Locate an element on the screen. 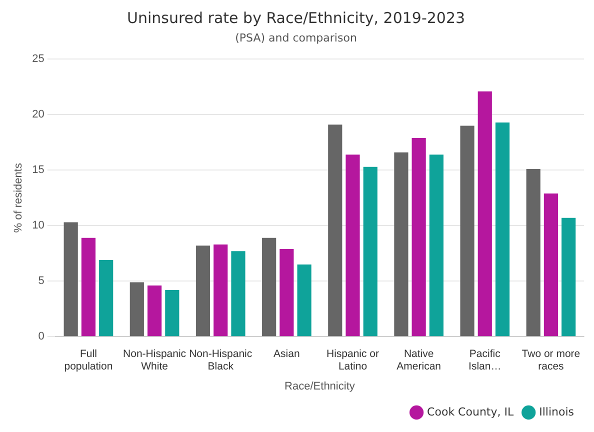  x-tick-label: Native American is located at coordinates (419, 360).